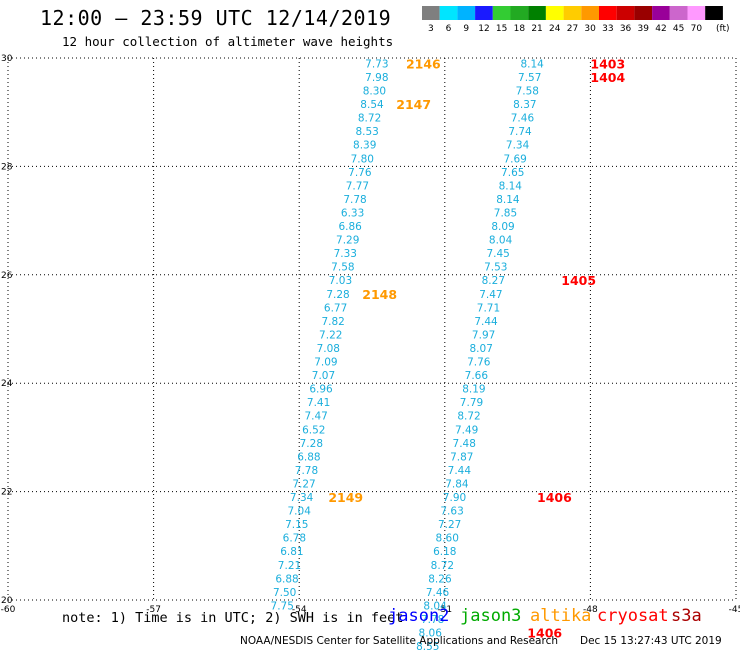  I want to click on lon-tick-label: -48, so click(590, 610).